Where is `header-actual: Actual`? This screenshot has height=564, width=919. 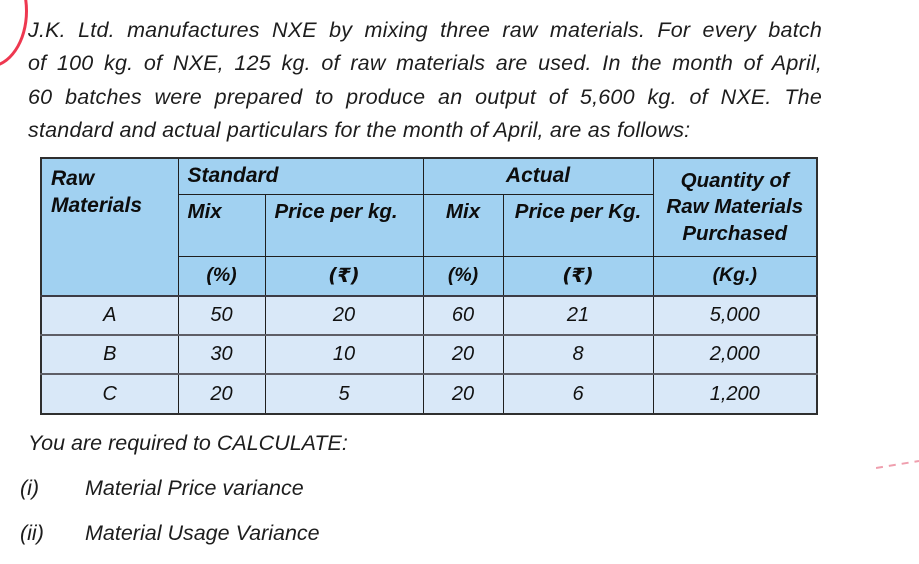
header-actual: Actual is located at coordinates (538, 176).